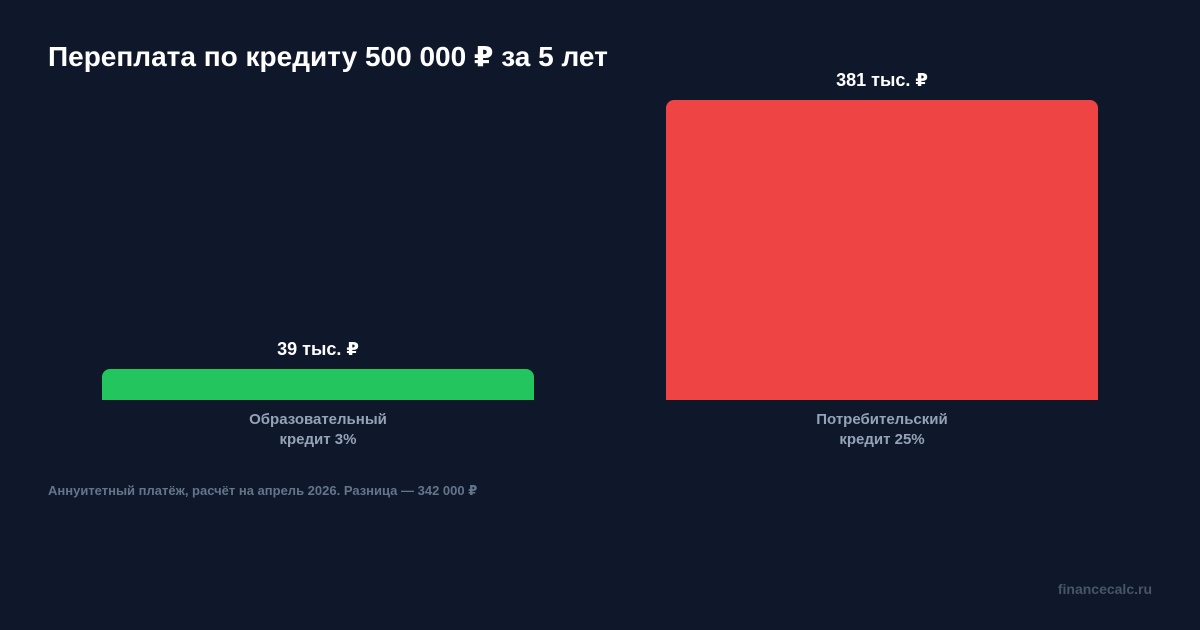 The image size is (1200, 630). What do you see at coordinates (328, 56) in the screenshot?
I see `chart-title: Переплата по кредиту 500 000 ₽ за 5 лет` at bounding box center [328, 56].